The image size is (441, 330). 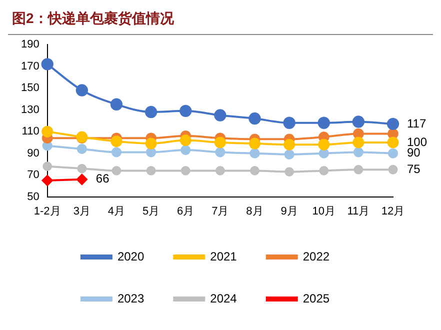 What do you see at coordinates (33, 175) in the screenshot?
I see `y-tick-label: 70` at bounding box center [33, 175].